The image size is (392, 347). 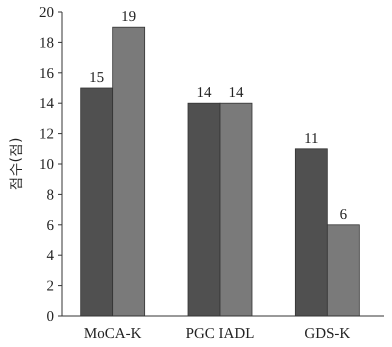 I want to click on y-tick-label: 18, so click(x=46, y=43).